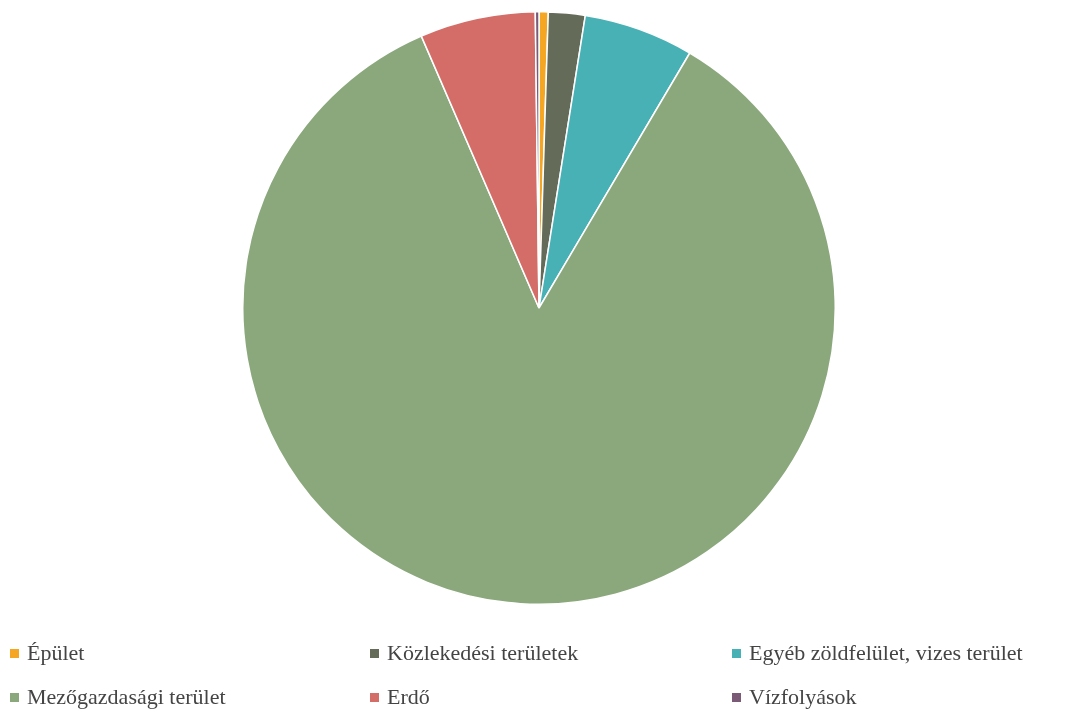  What do you see at coordinates (803, 697) in the screenshot?
I see `legend-label: Vízfolyások` at bounding box center [803, 697].